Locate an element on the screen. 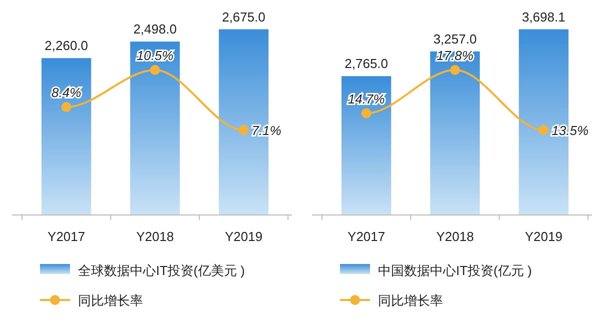 This screenshot has height=322, width=600. data-label: 13.5% is located at coordinates (570, 130).